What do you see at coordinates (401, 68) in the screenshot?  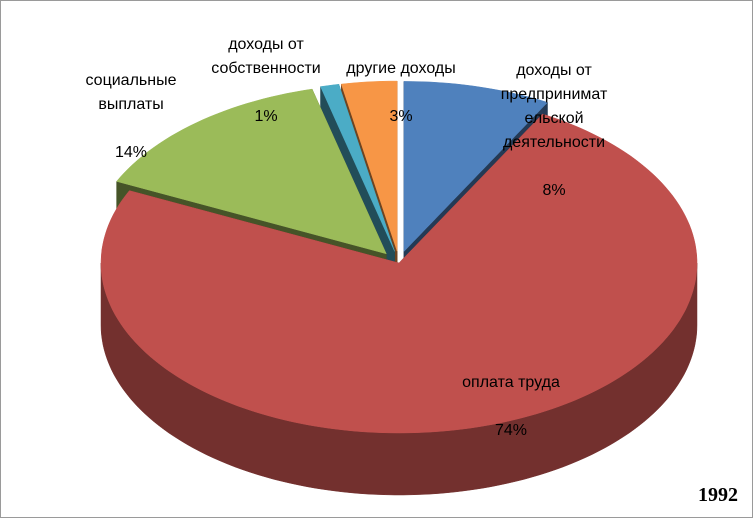 I see `slice-name-other: другие доходы` at bounding box center [401, 68].